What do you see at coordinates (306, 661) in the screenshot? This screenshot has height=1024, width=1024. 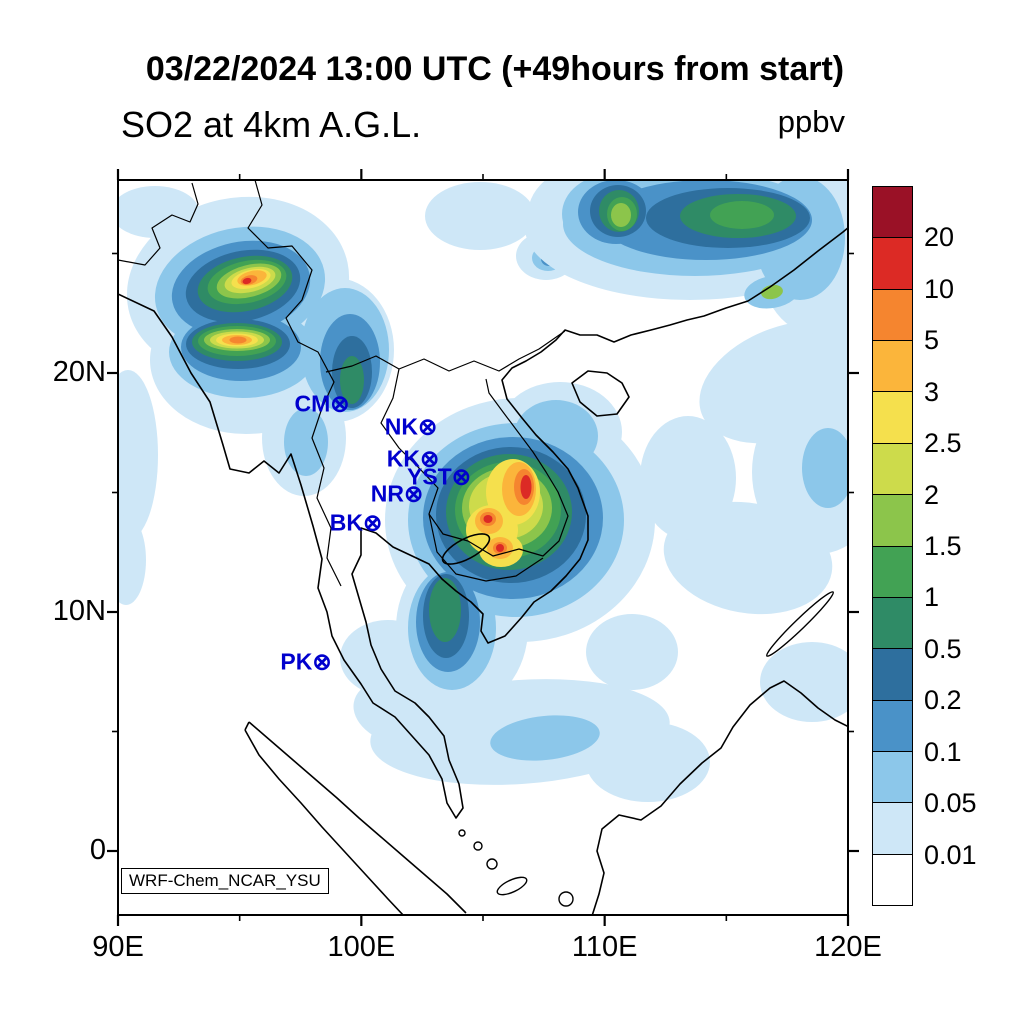 I see `station-label-pk: PK⊗` at bounding box center [306, 661].